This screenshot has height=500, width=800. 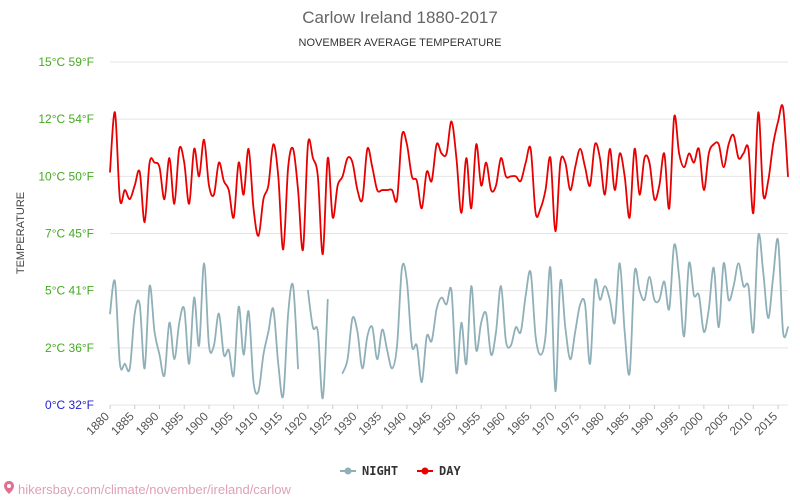 What do you see at coordinates (617, 423) in the screenshot?
I see `x-tick-label: 1985` at bounding box center [617, 423].